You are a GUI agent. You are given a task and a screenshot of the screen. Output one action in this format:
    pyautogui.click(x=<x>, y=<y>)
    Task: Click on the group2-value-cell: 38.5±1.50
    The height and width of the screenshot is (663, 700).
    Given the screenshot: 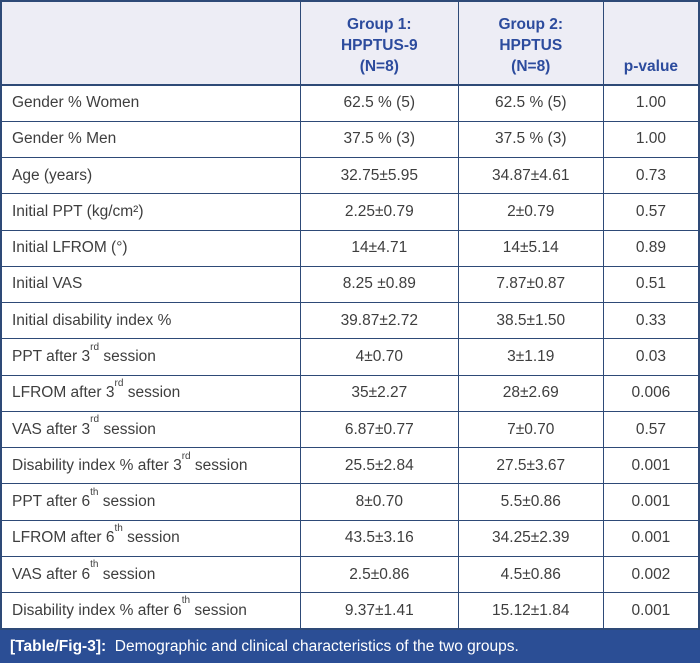 What is the action you would take?
    pyautogui.click(x=530, y=321)
    